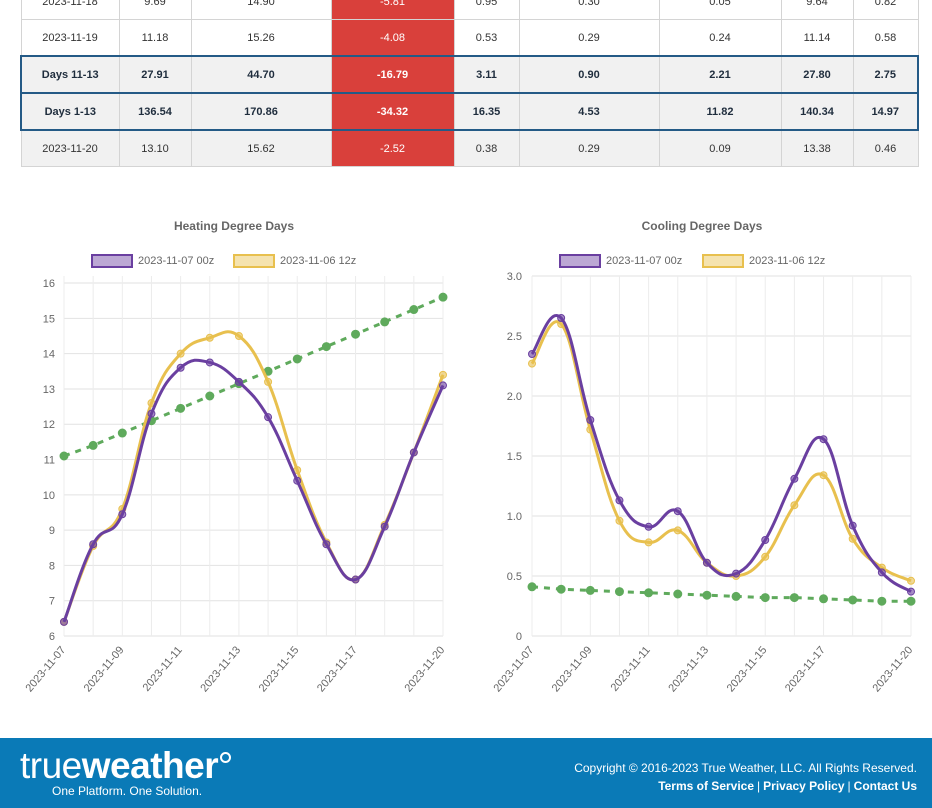 This screenshot has width=932, height=808. I want to click on table-cell: 44.70, so click(261, 74).